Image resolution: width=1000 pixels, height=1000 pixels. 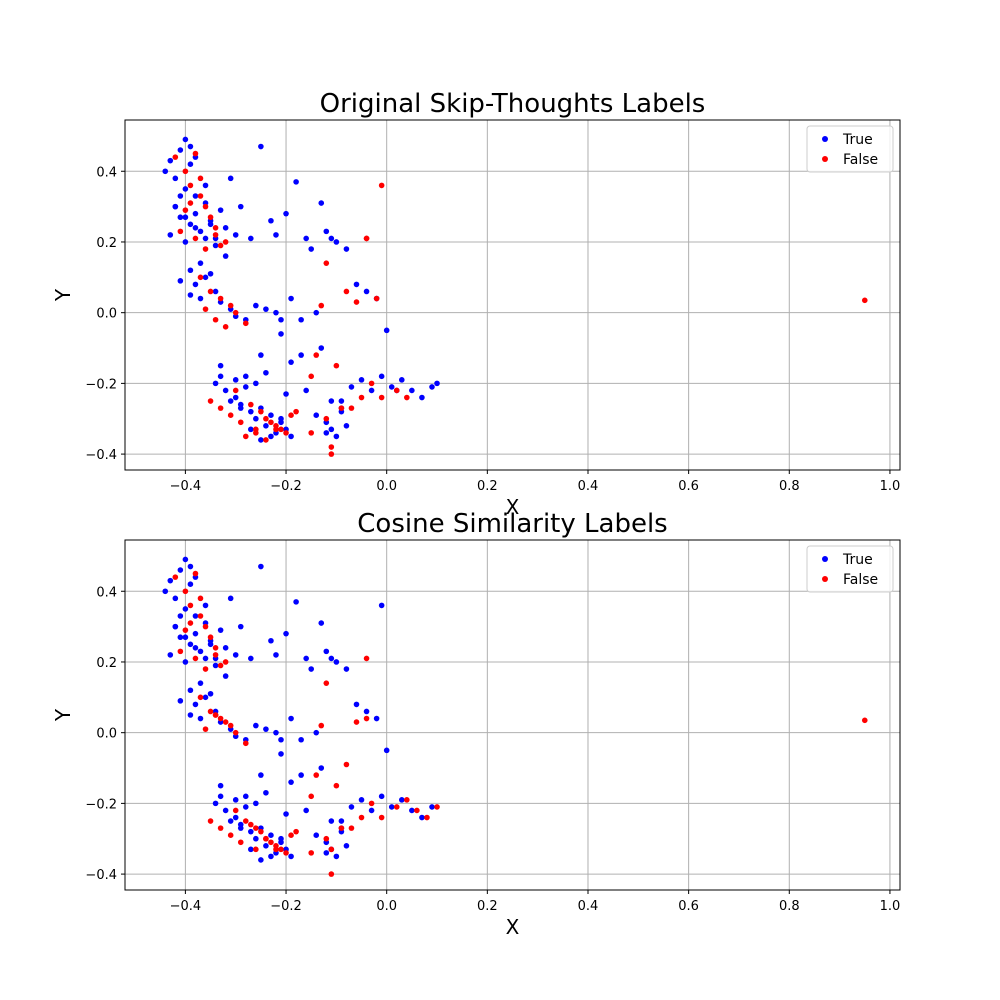 What do you see at coordinates (106, 663) in the screenshot?
I see `y-tick-label: 0.2` at bounding box center [106, 663].